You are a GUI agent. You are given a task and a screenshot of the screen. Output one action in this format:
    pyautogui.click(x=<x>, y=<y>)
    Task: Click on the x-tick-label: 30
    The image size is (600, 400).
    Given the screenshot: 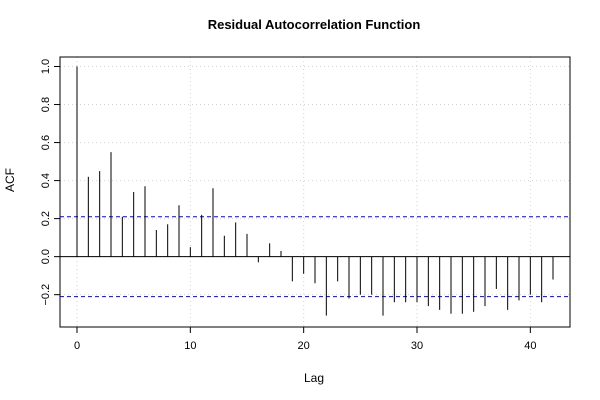 What is the action you would take?
    pyautogui.click(x=417, y=346)
    